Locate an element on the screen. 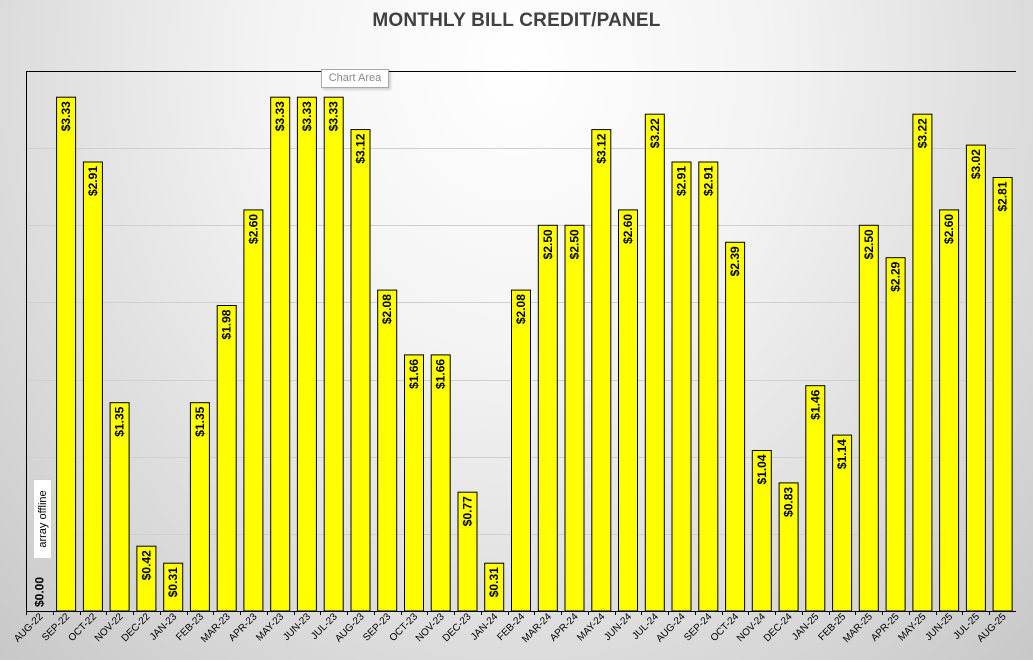 The image size is (1033, 660). x-tick-label: APR-24 is located at coordinates (564, 627).